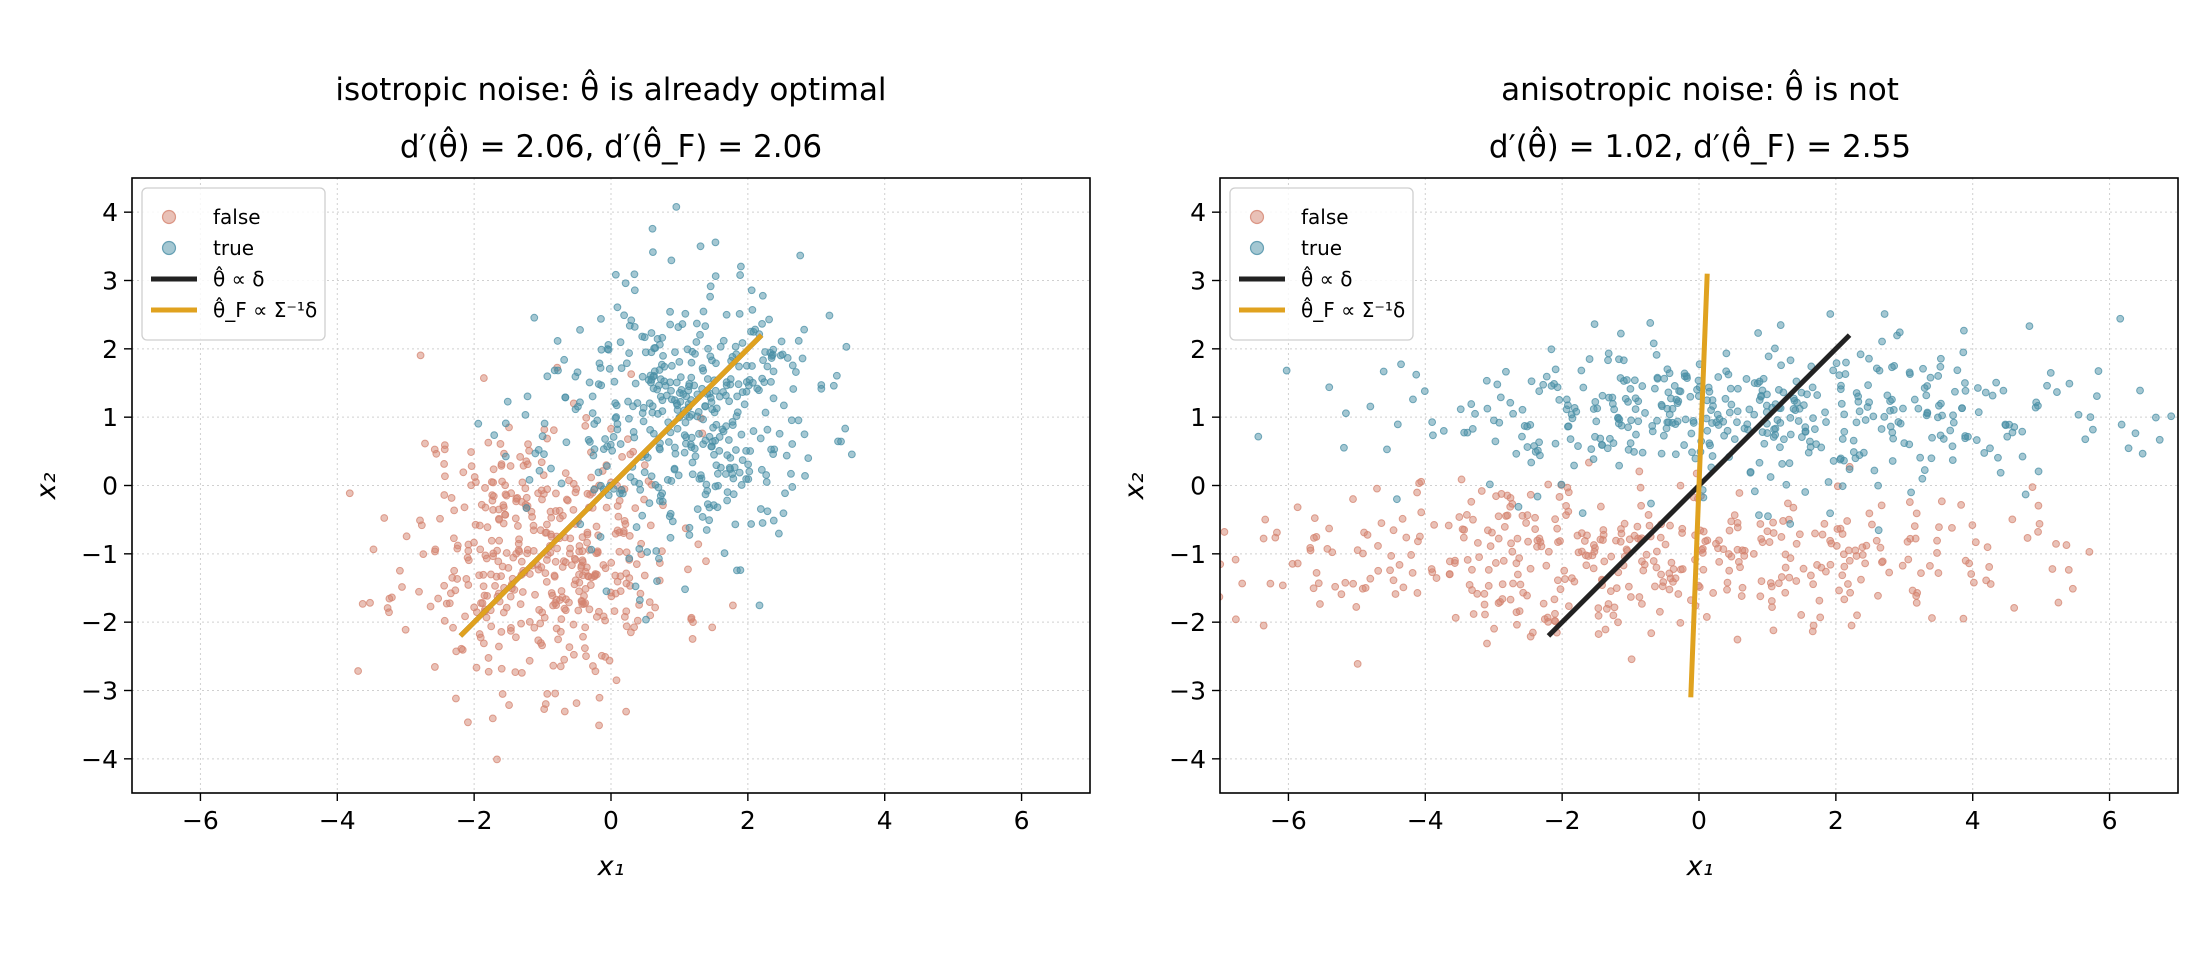  What do you see at coordinates (1325, 217) in the screenshot?
I see `legend-label-false: false` at bounding box center [1325, 217].